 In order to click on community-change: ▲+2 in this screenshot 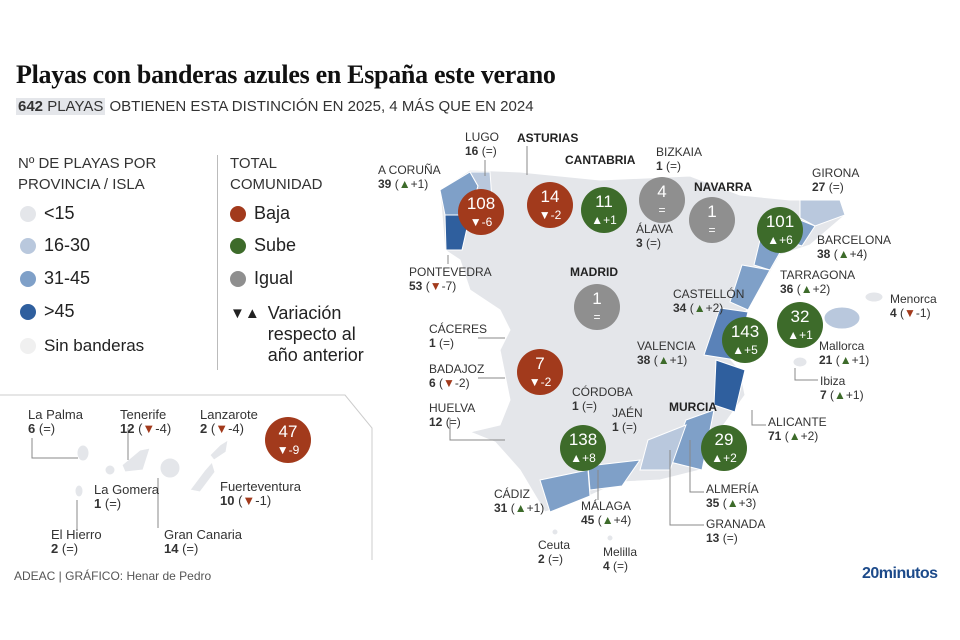, I will do `click(724, 458)`.